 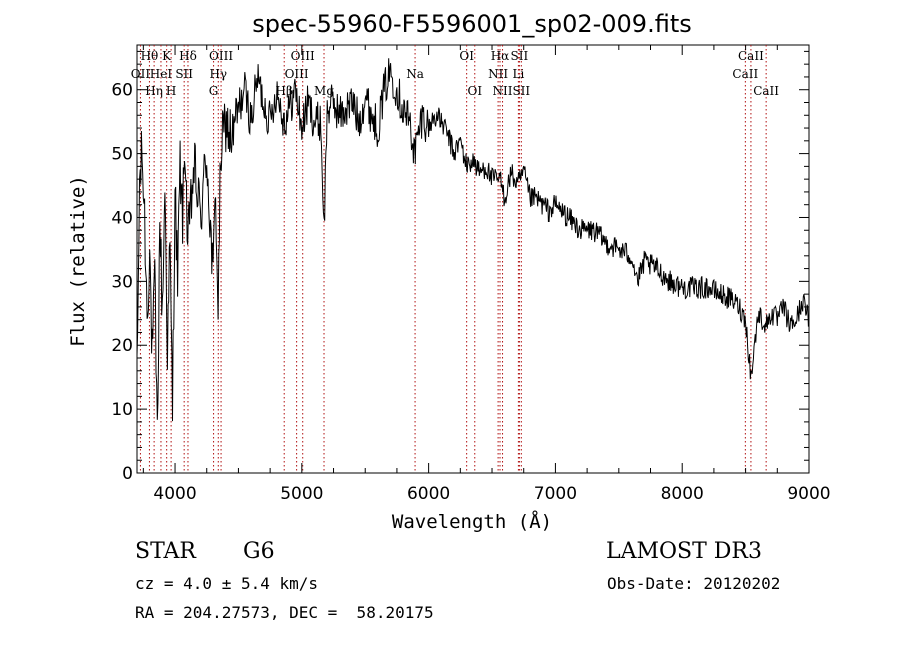 What do you see at coordinates (471, 24) in the screenshot?
I see `chart-title: spec-55960-F5596001_sp02-009.fits` at bounding box center [471, 24].